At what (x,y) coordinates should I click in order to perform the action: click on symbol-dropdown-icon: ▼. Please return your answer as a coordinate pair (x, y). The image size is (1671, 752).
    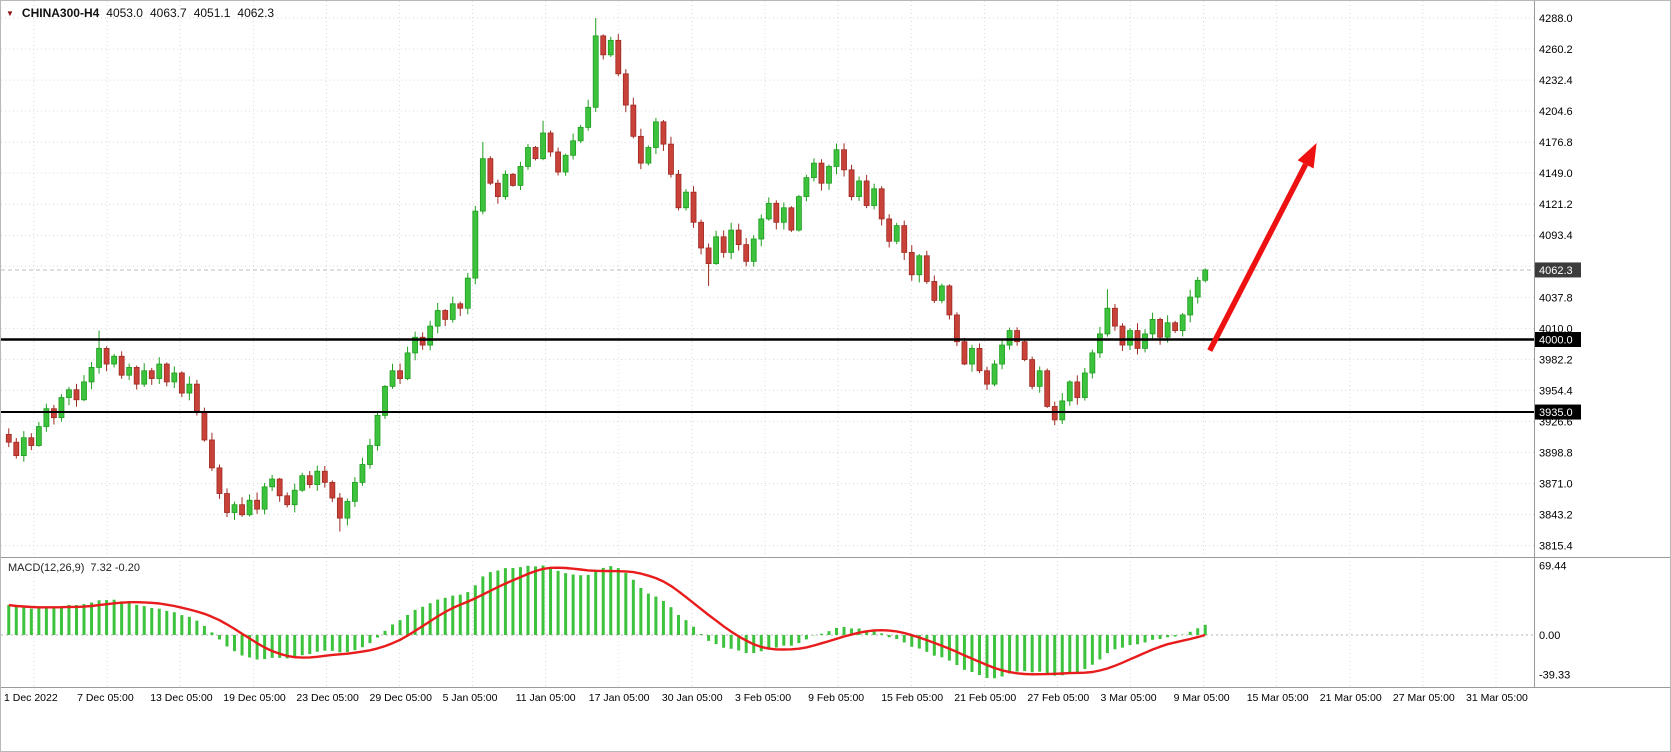
    Looking at the image, I should click on (10, 13).